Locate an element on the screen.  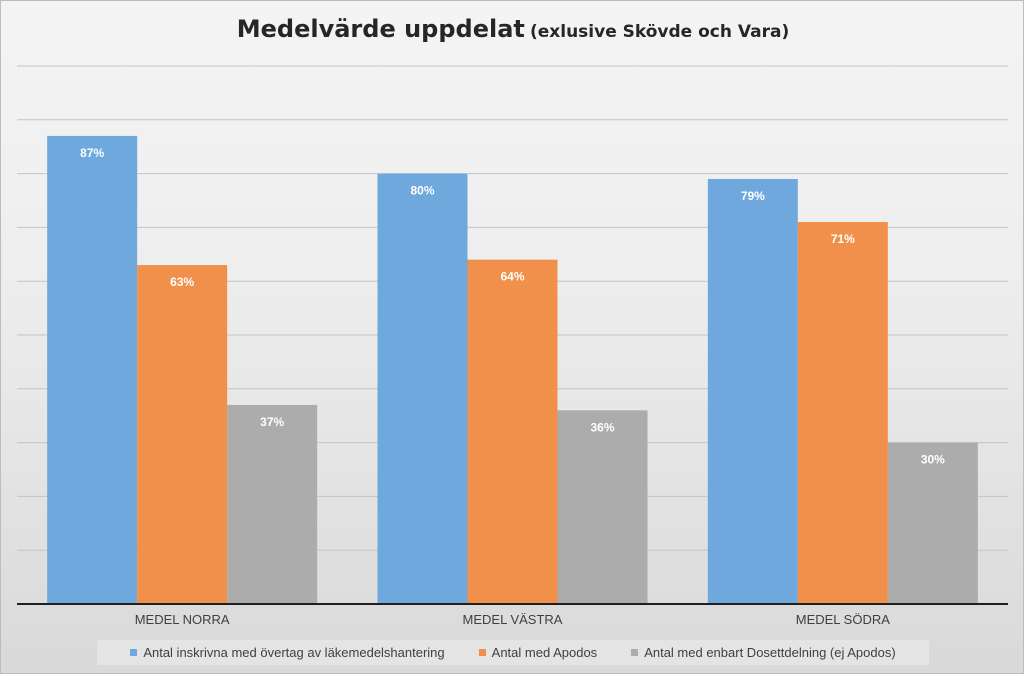
legend-label: Antal med Apodos is located at coordinates (544, 652).